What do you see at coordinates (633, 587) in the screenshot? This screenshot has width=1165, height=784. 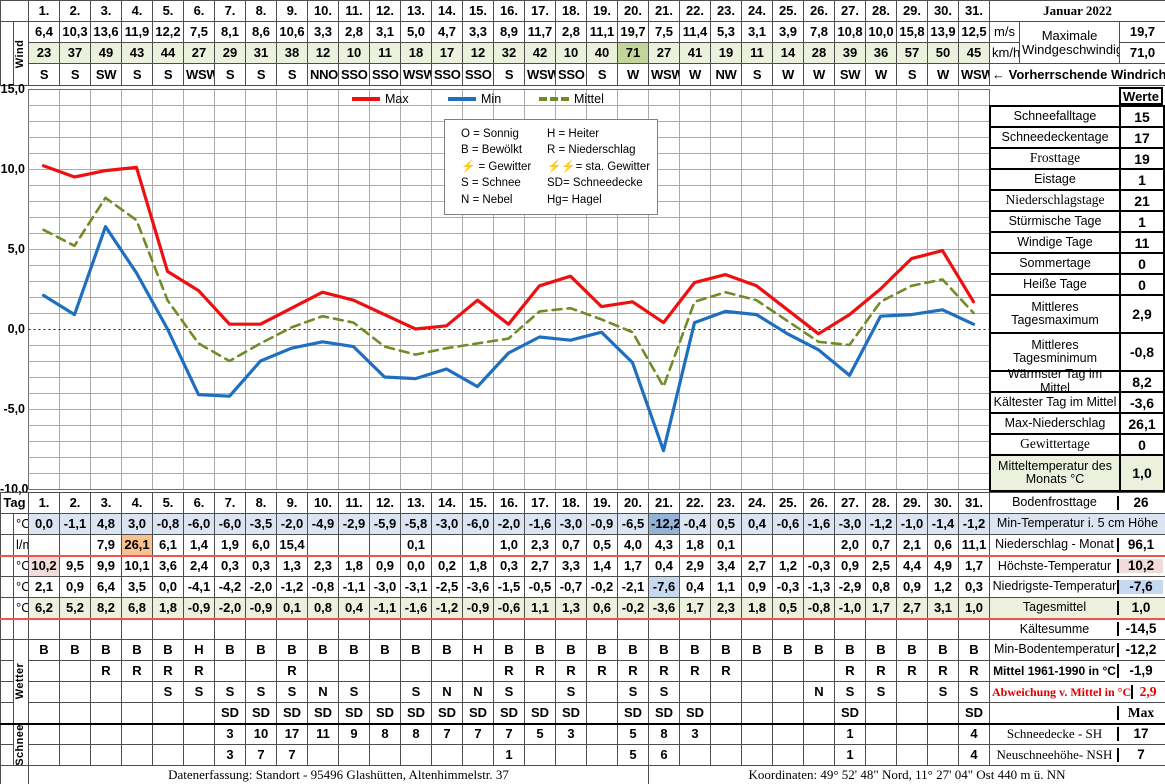 I see `data-cell: -2,1` at bounding box center [633, 587].